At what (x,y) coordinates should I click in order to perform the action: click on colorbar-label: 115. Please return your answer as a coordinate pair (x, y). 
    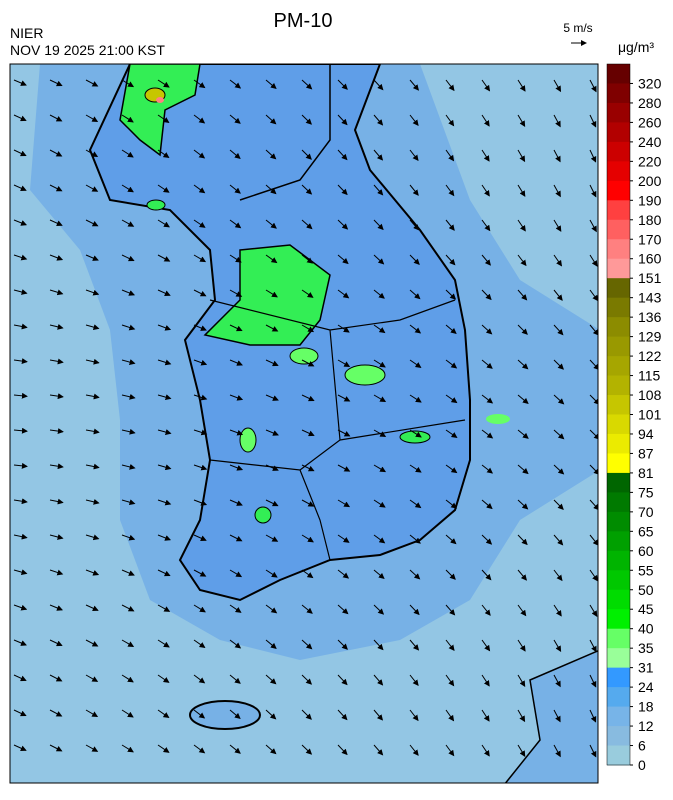
    Looking at the image, I should click on (649, 376).